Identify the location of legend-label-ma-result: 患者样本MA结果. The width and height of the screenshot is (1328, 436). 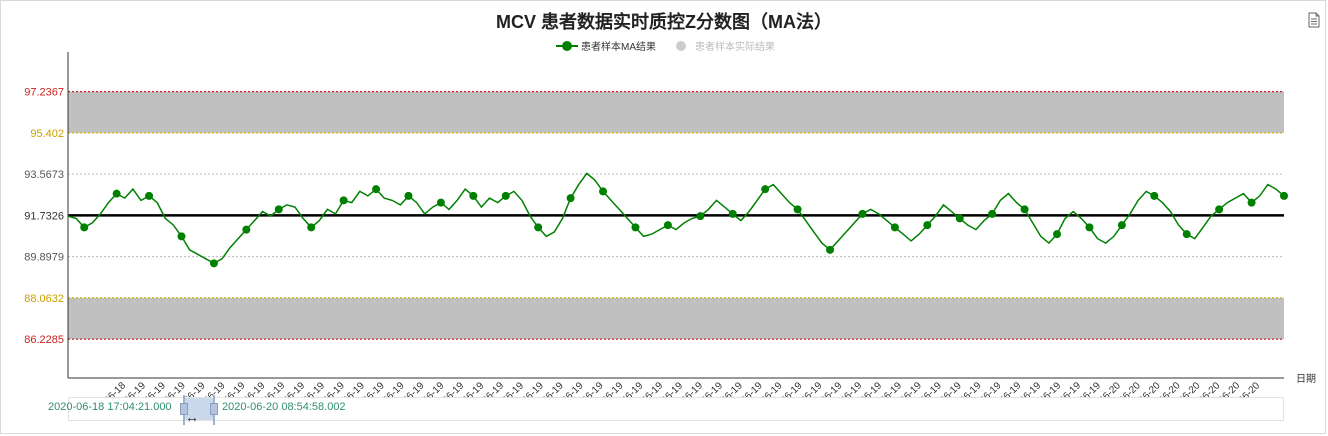
(618, 47).